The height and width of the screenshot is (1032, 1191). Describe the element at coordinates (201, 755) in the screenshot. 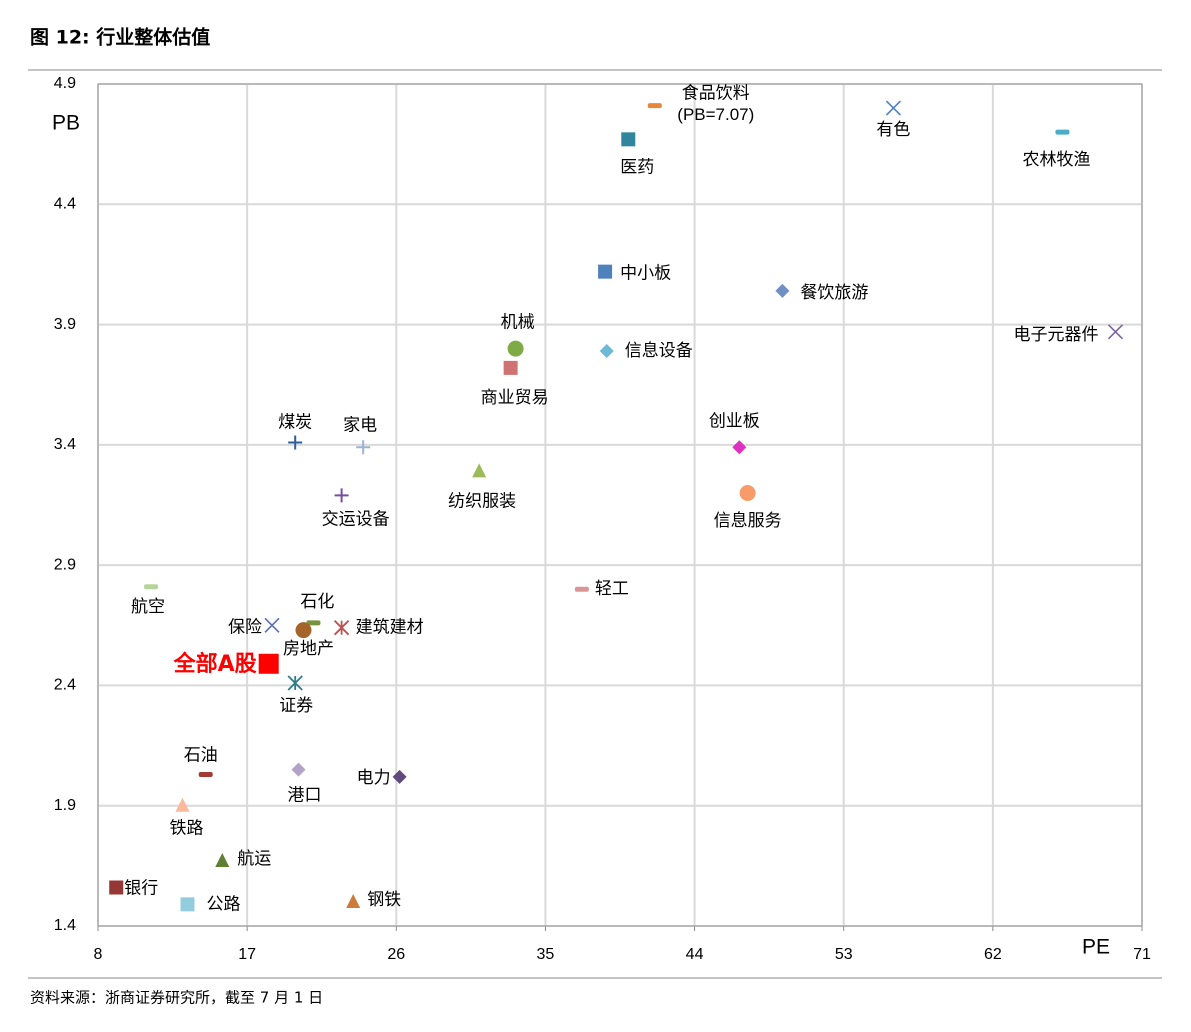

I see `point-label: 石油` at that location.